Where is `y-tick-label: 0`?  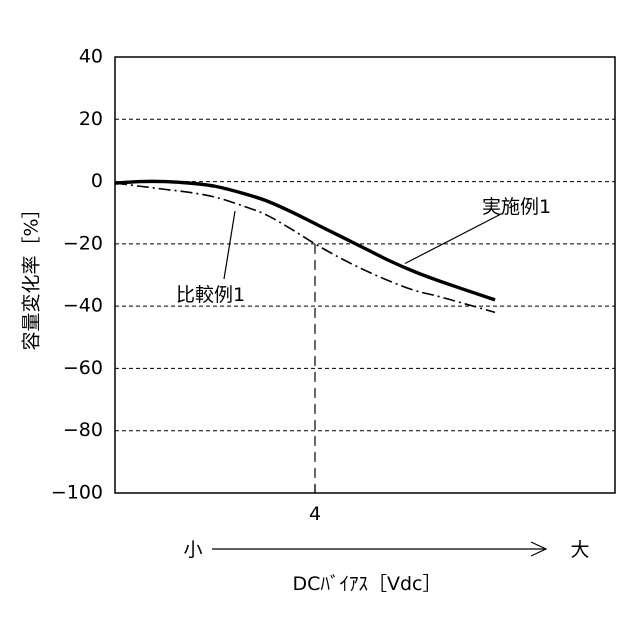
y-tick-label: 0 is located at coordinates (97, 181).